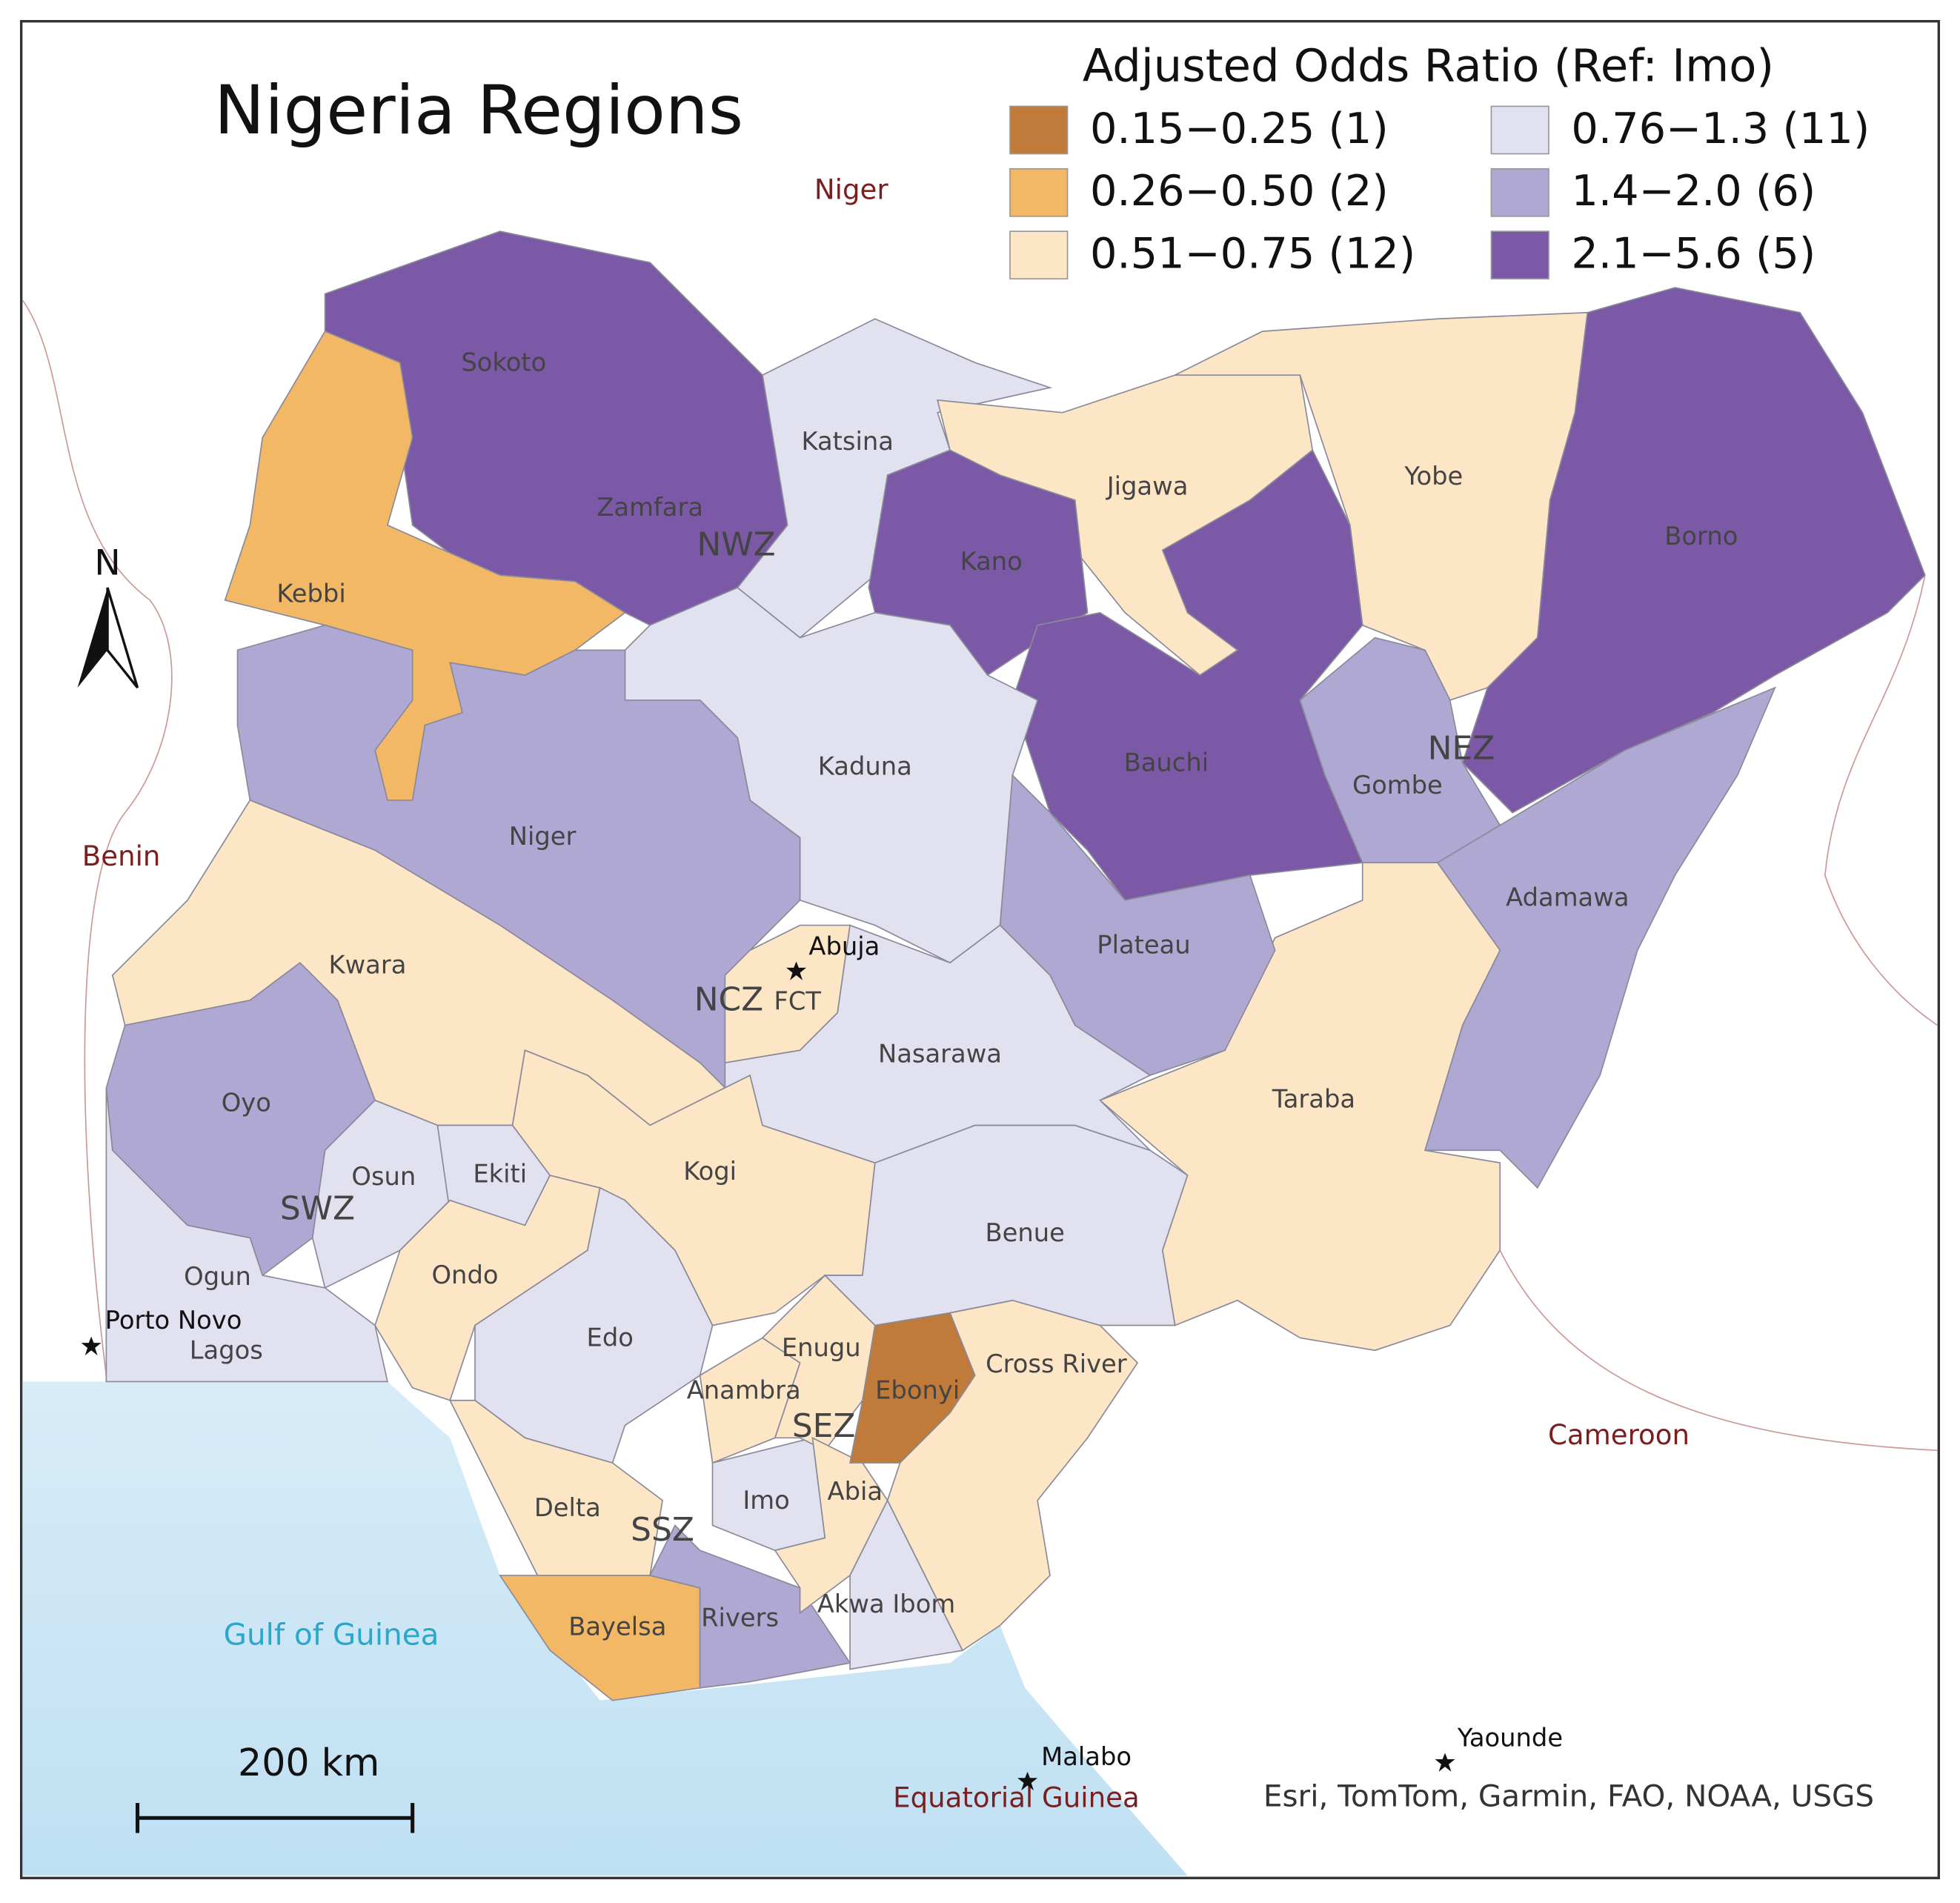 The height and width of the screenshot is (1903, 1960). I want to click on country-label: Niger, so click(851, 190).